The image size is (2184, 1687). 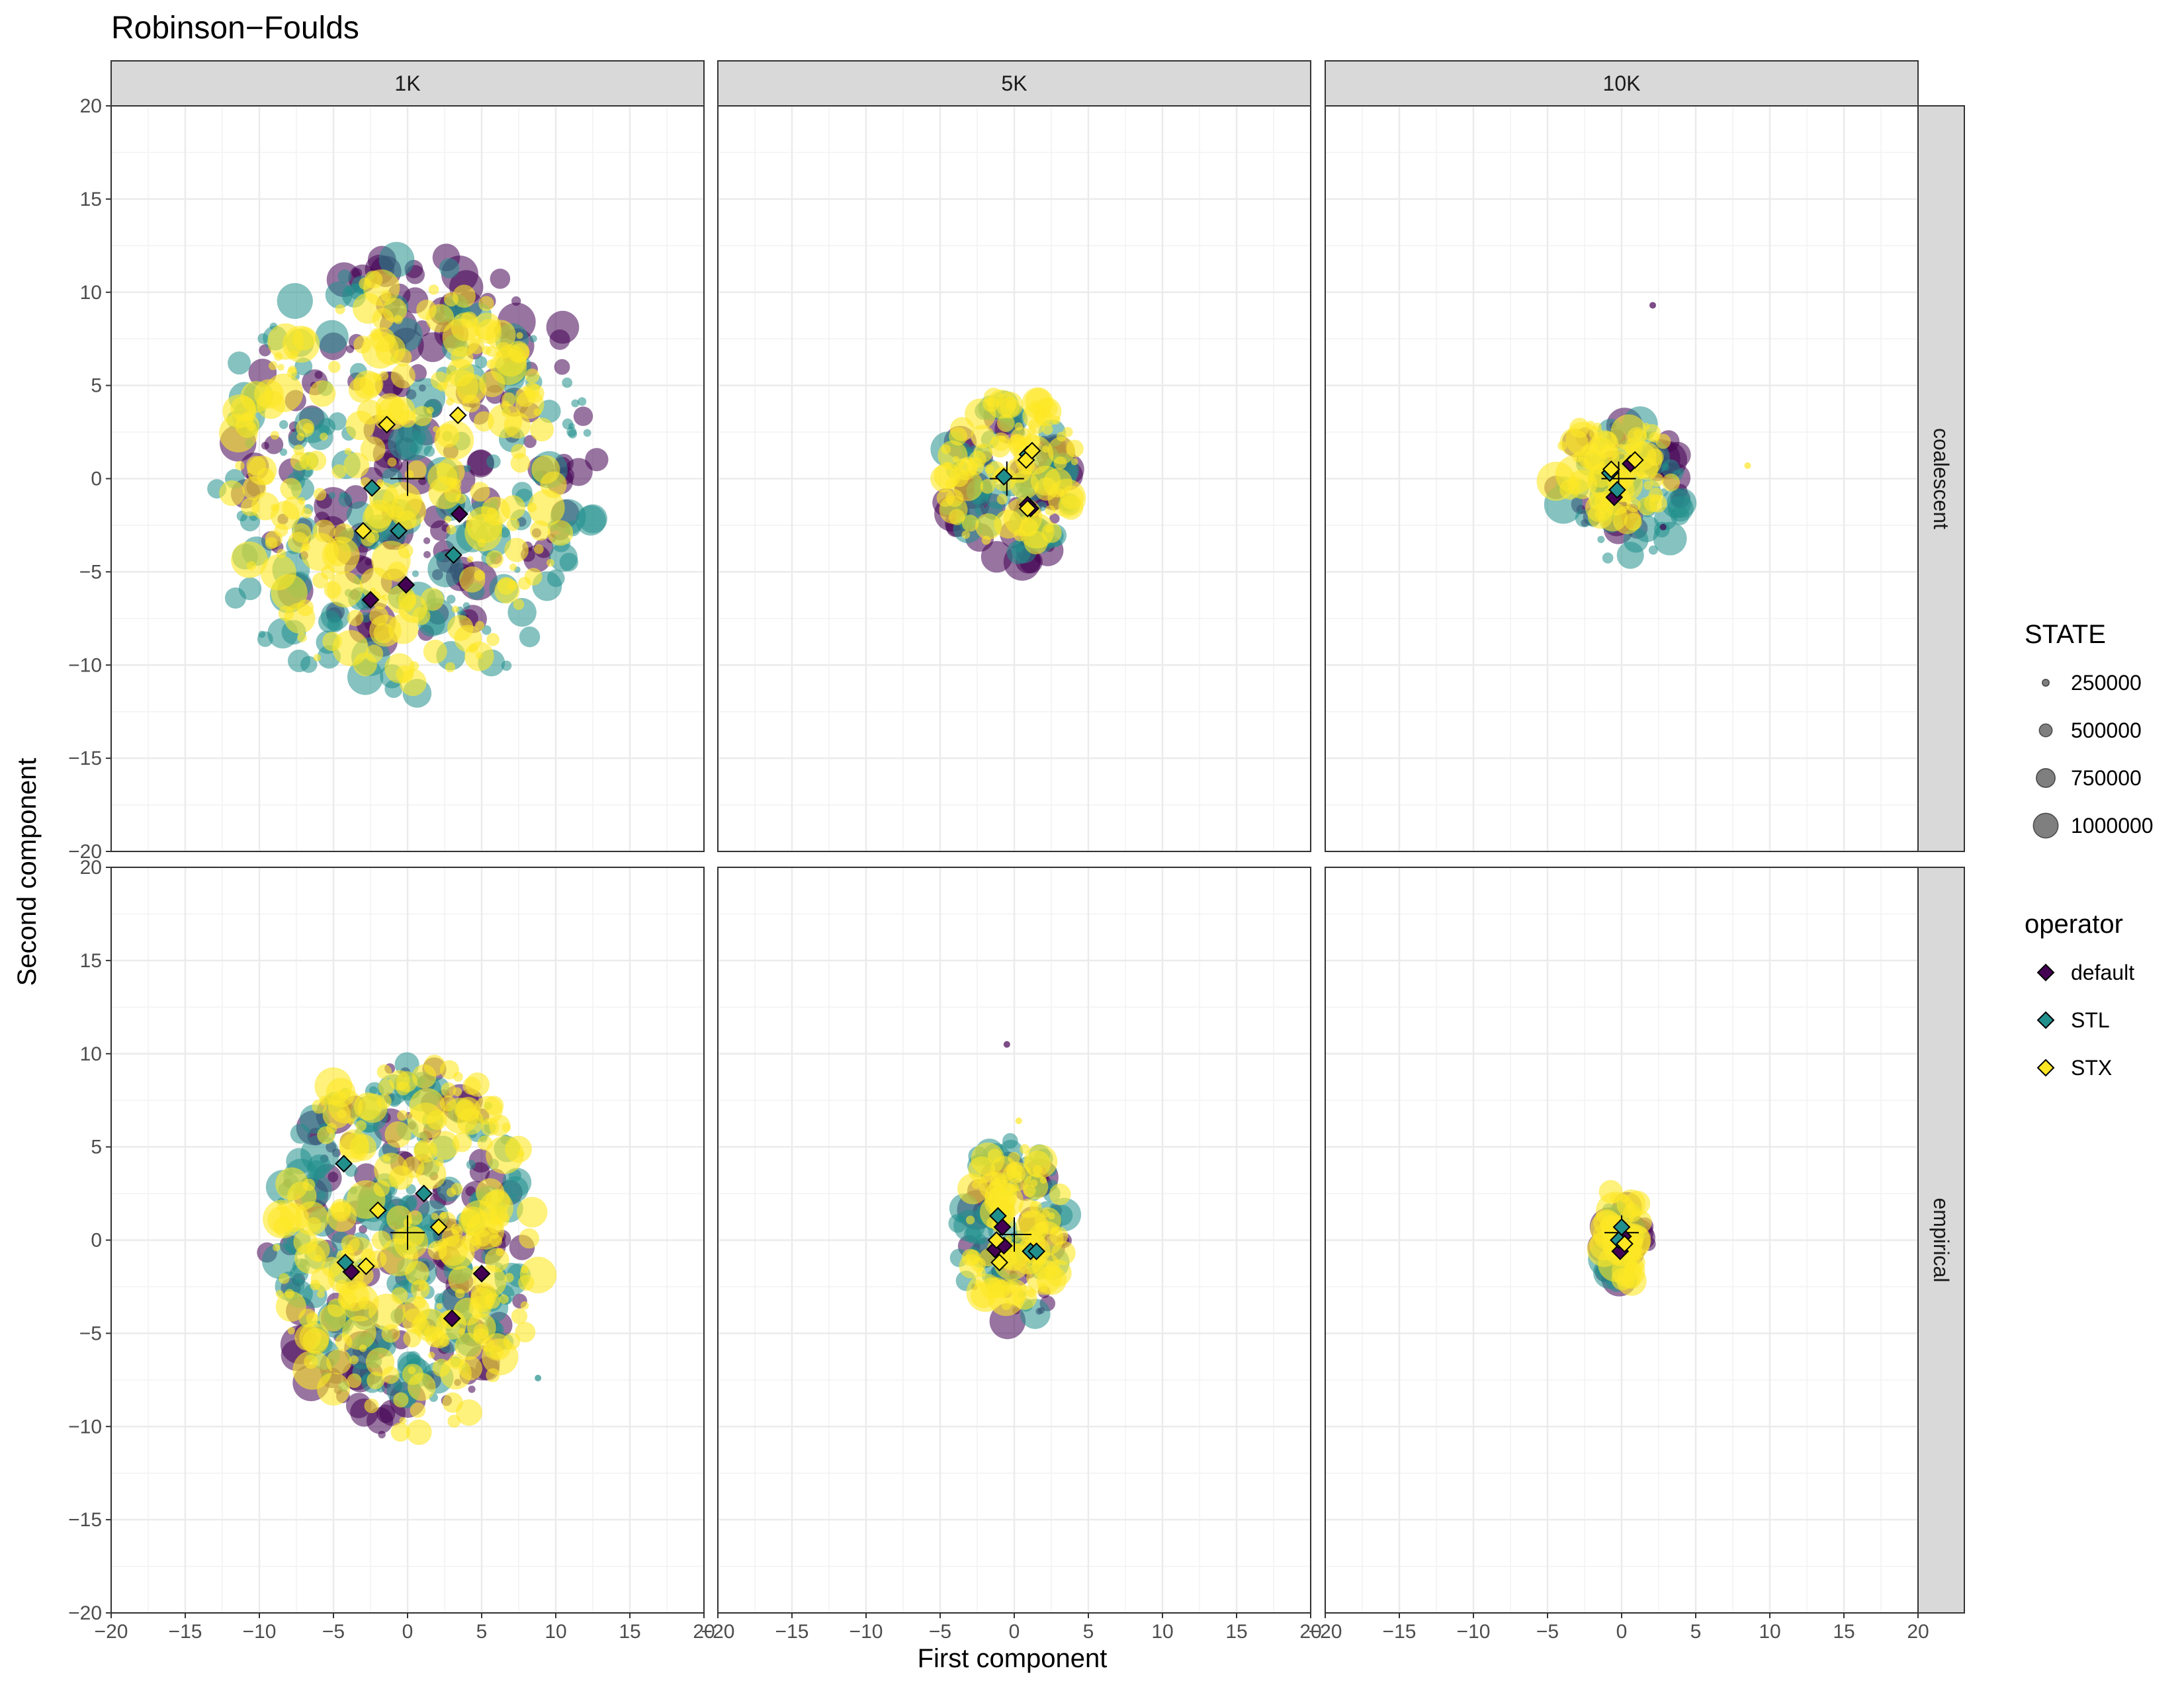 I want to click on panel-10K-coalescent, so click(x=1622, y=479).